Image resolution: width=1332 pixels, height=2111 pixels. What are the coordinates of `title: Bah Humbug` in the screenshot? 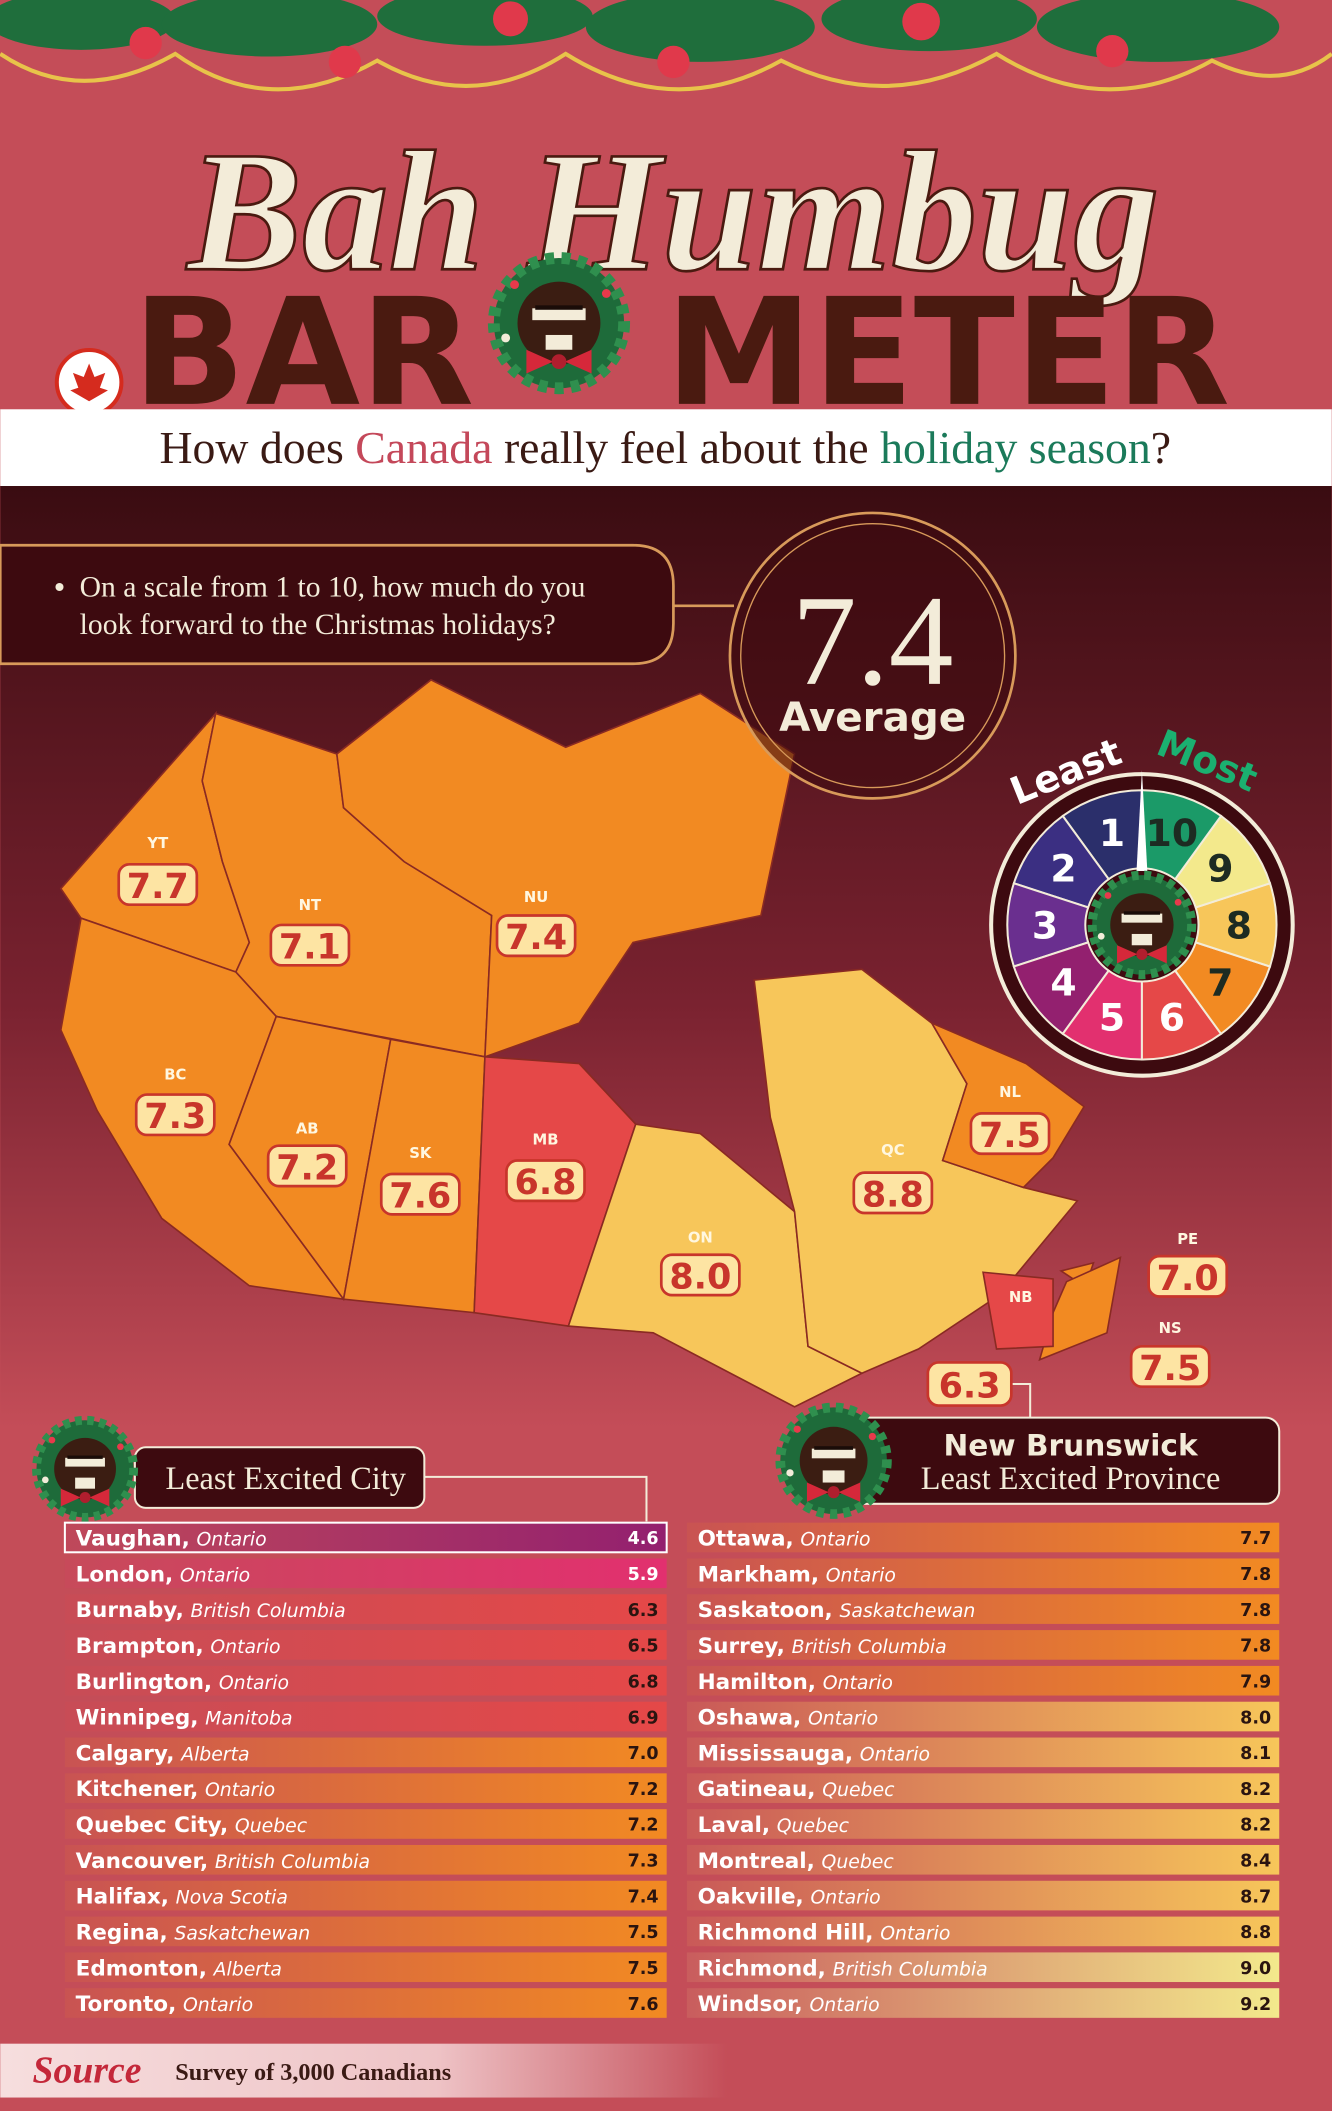 It's located at (672, 211).